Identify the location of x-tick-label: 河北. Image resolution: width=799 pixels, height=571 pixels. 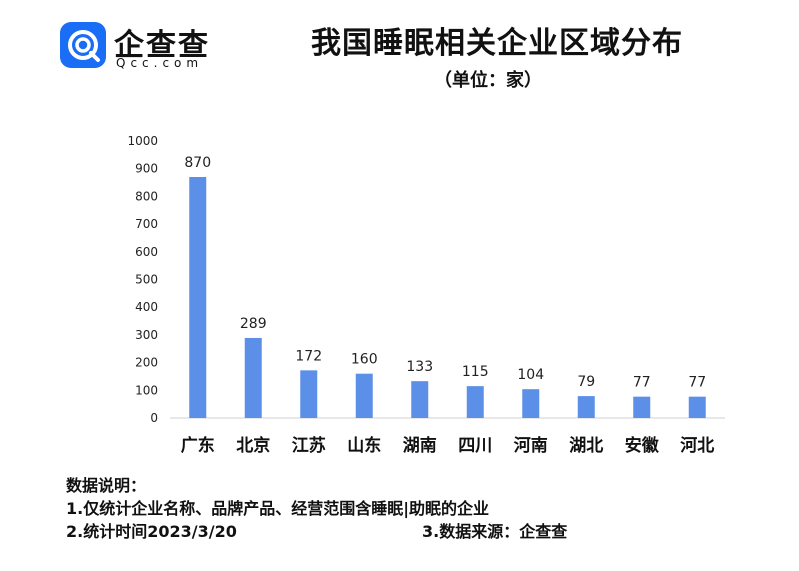
(697, 446).